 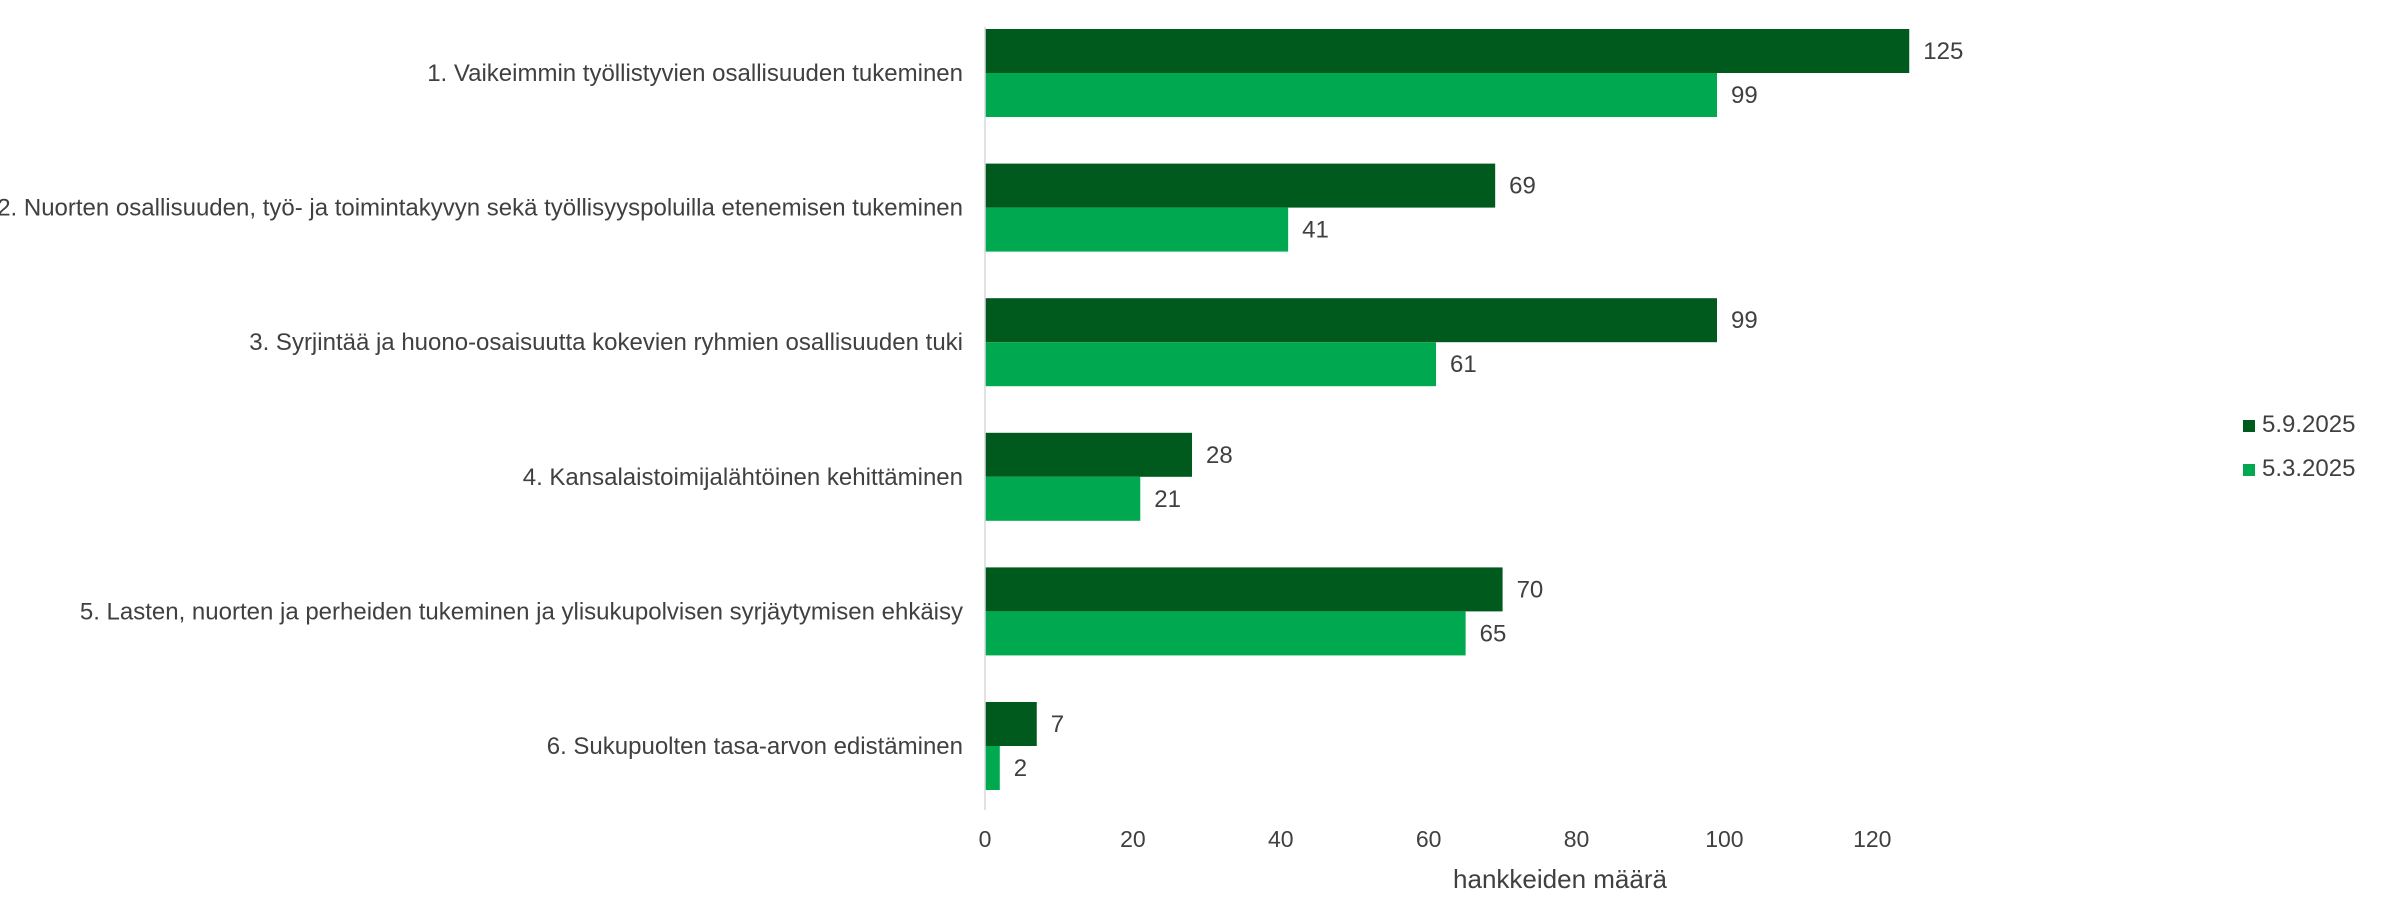 I want to click on legend-label: 5.3.2025, so click(x=2308, y=468).